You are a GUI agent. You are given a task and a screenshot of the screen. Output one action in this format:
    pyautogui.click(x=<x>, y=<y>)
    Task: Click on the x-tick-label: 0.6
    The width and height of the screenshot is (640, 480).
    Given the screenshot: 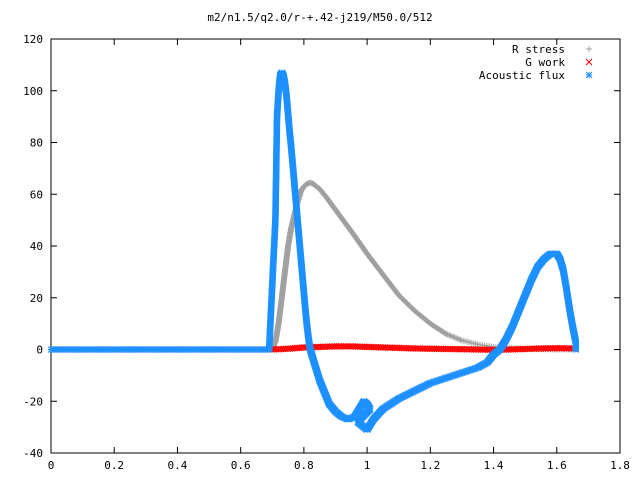 What is the action you would take?
    pyautogui.click(x=241, y=465)
    